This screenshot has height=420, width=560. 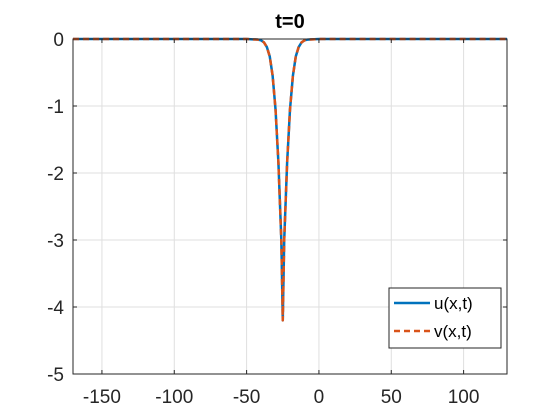 What do you see at coordinates (55, 174) in the screenshot?
I see `y-tick-label: -2` at bounding box center [55, 174].